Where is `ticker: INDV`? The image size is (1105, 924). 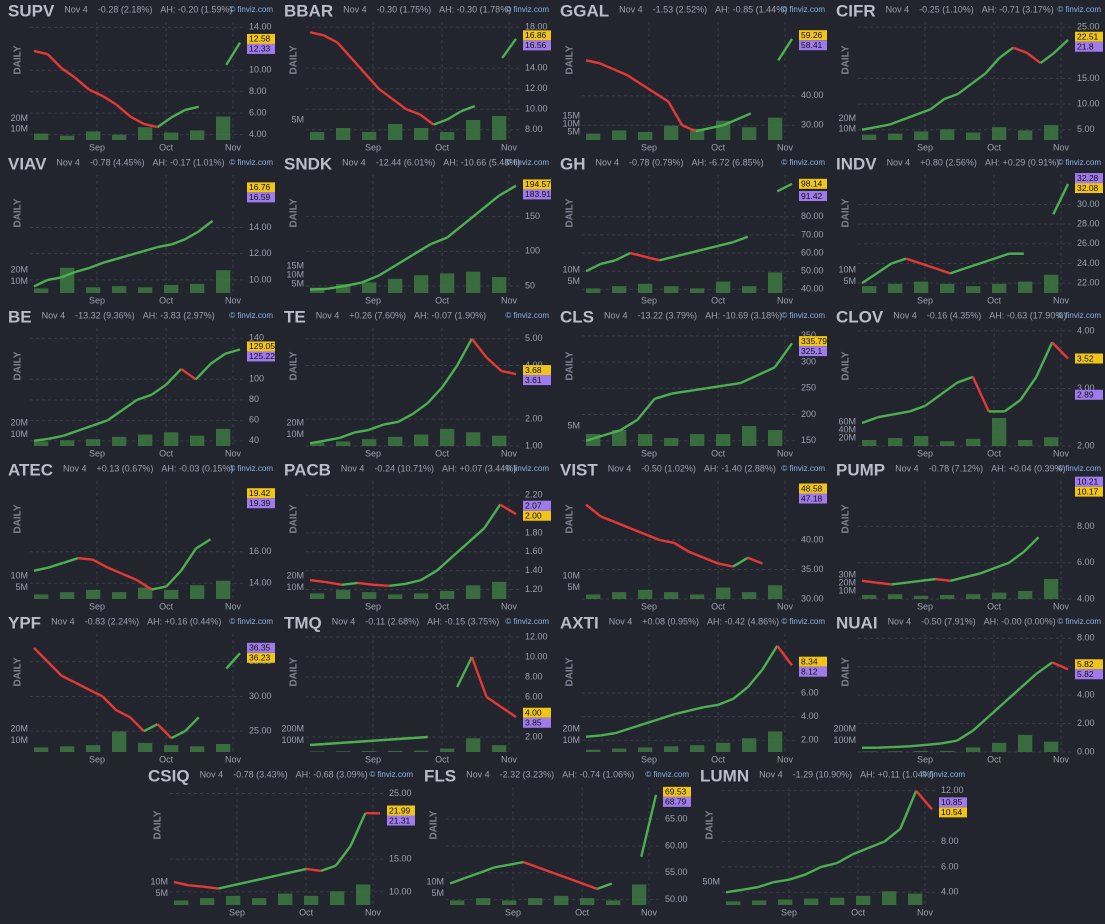
ticker: INDV is located at coordinates (856, 163).